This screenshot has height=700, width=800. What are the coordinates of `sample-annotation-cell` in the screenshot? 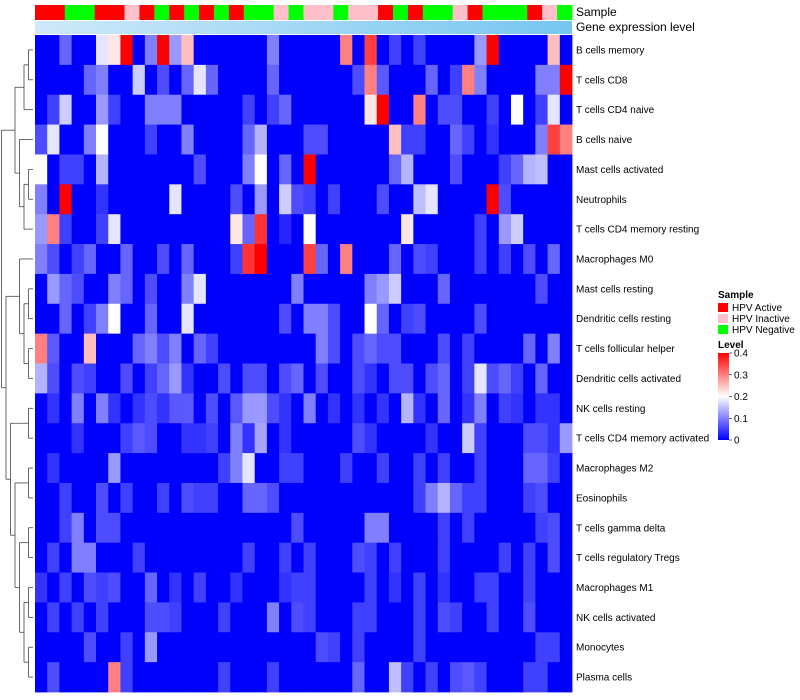 It's located at (475, 12).